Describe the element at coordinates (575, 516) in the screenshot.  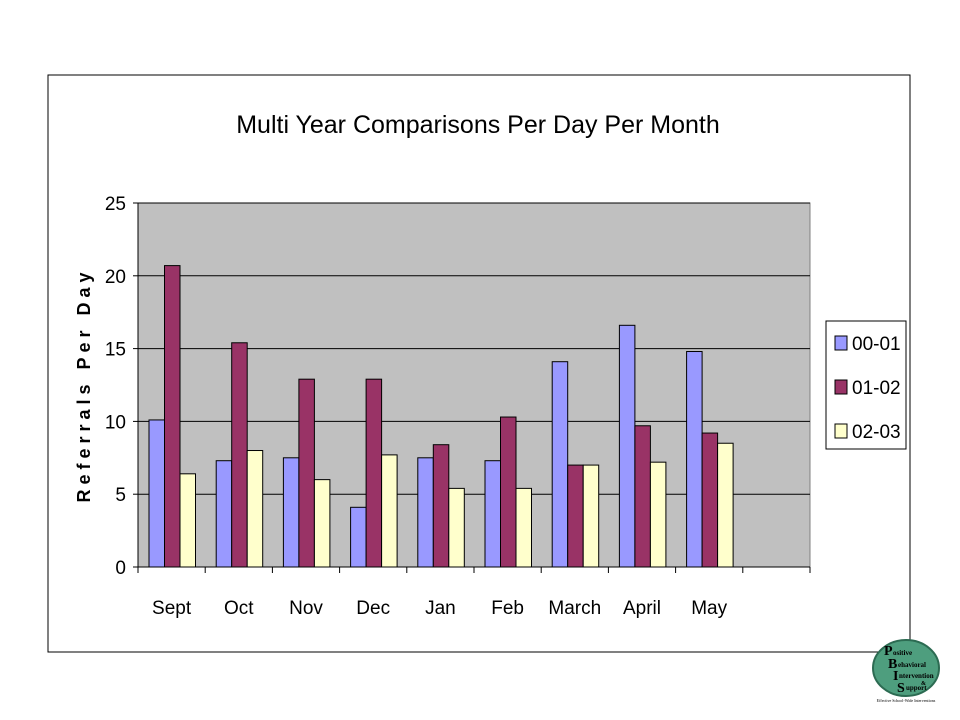
I see `bar-01-02-March` at that location.